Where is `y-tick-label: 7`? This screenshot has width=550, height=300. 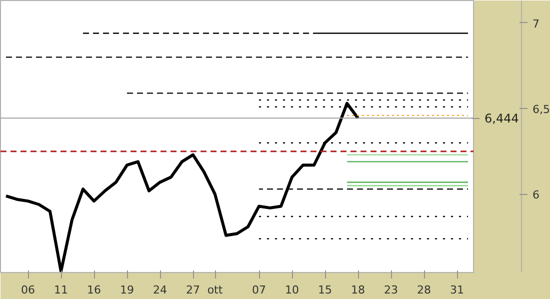
y-tick-label: 7 is located at coordinates (536, 23).